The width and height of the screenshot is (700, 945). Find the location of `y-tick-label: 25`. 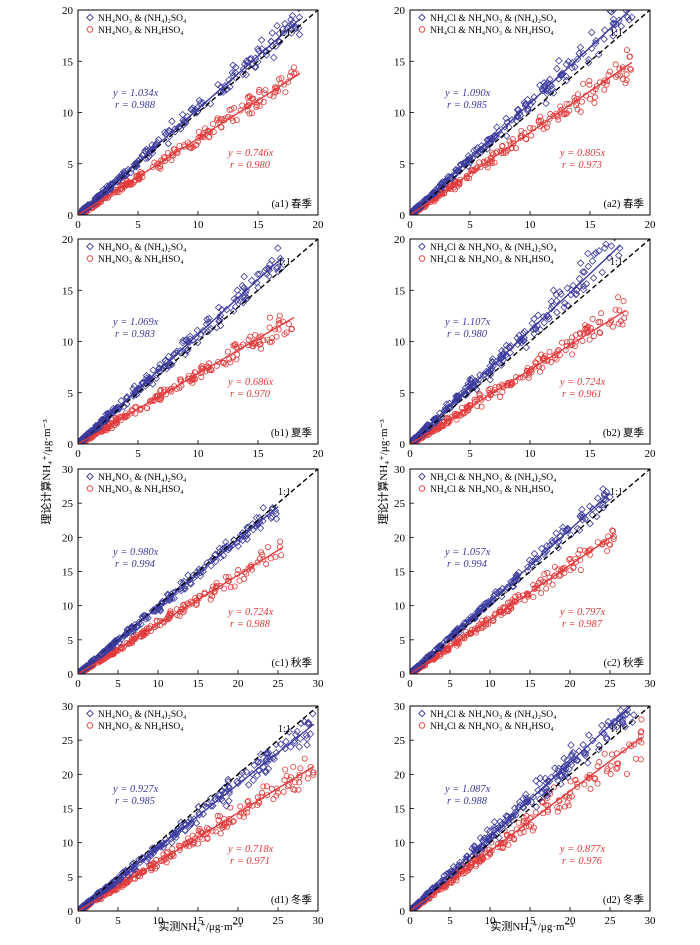

y-tick-label: 25 is located at coordinates (400, 504).